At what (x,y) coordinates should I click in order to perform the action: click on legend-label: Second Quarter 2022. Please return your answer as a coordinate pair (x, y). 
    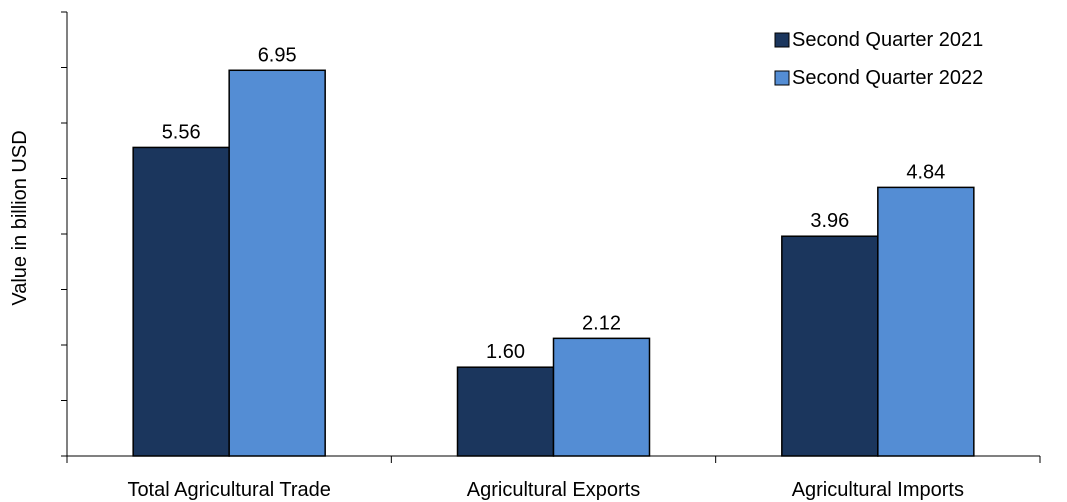
    Looking at the image, I should click on (887, 78).